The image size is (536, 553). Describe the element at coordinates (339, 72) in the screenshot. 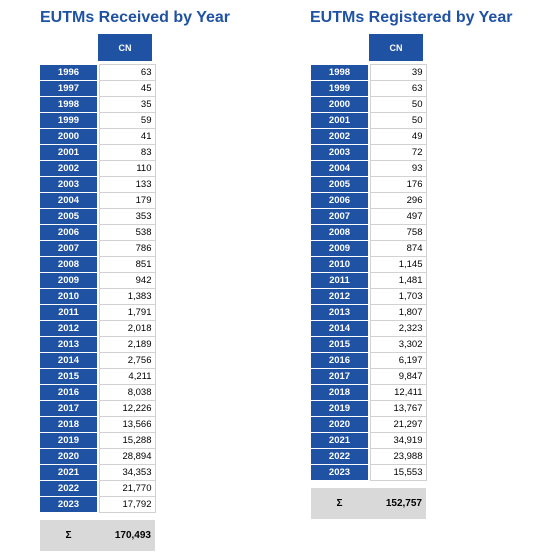

I see `year-cell: 1998` at that location.